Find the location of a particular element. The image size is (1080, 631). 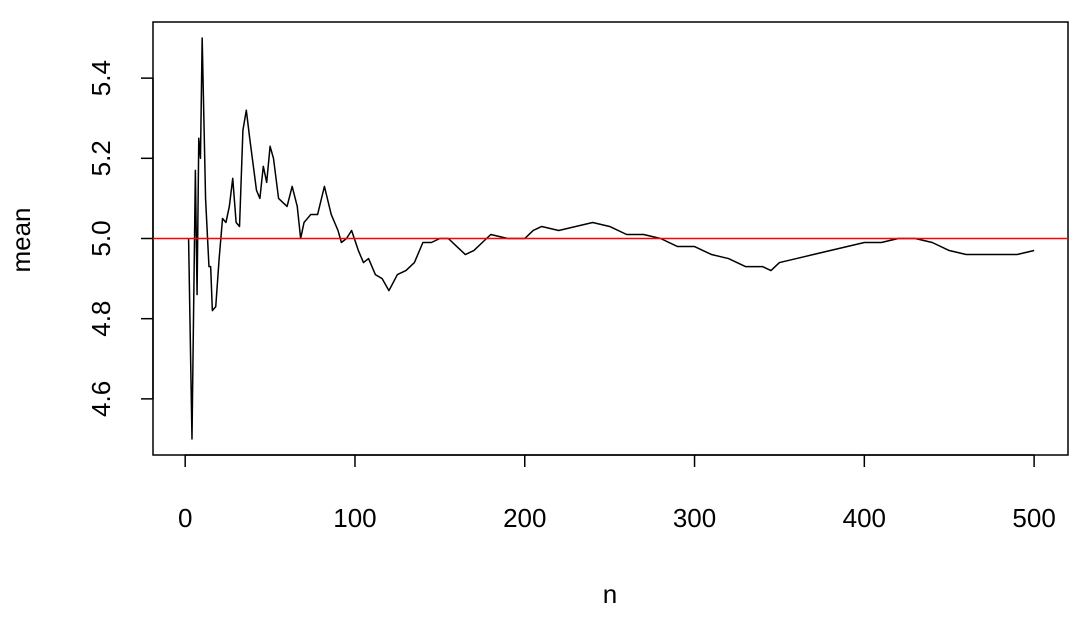

x-axis-title: n is located at coordinates (610, 594).